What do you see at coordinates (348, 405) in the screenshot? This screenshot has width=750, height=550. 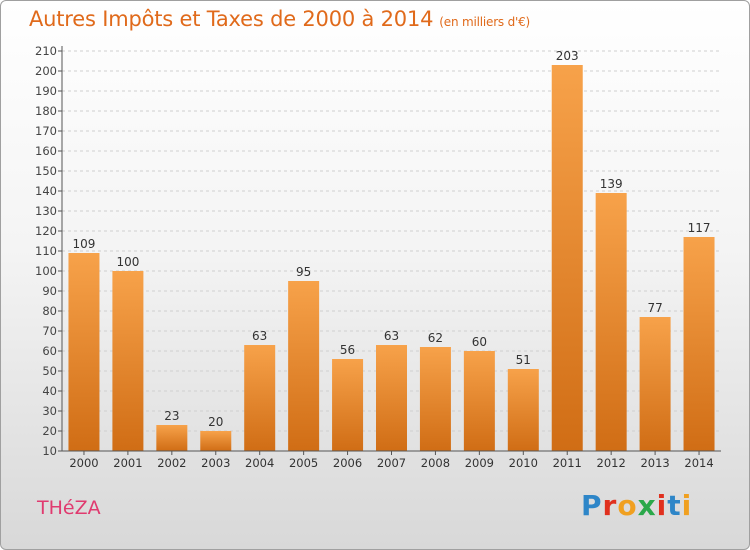 I see `bar-2006` at bounding box center [348, 405].